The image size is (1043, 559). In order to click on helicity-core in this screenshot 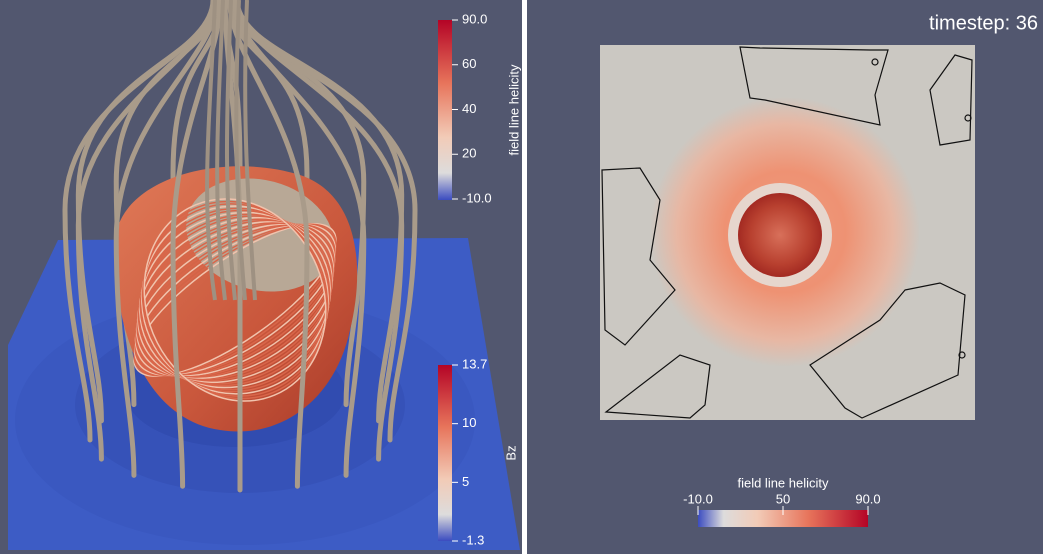, I will do `click(780, 235)`.